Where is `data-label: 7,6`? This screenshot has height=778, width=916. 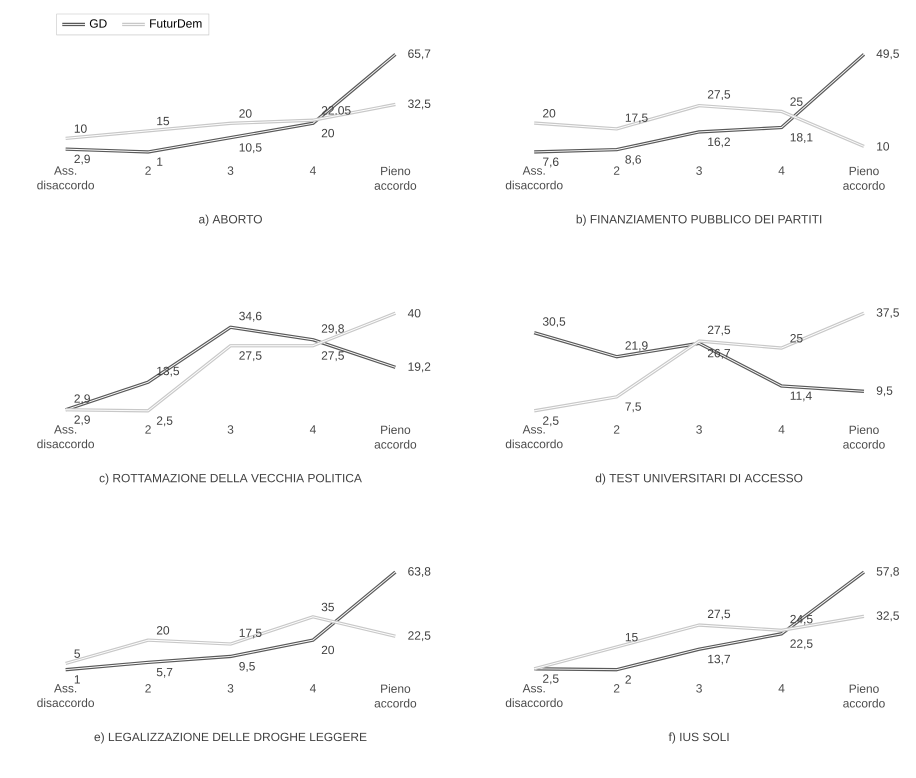
data-label: 7,6 is located at coordinates (551, 163).